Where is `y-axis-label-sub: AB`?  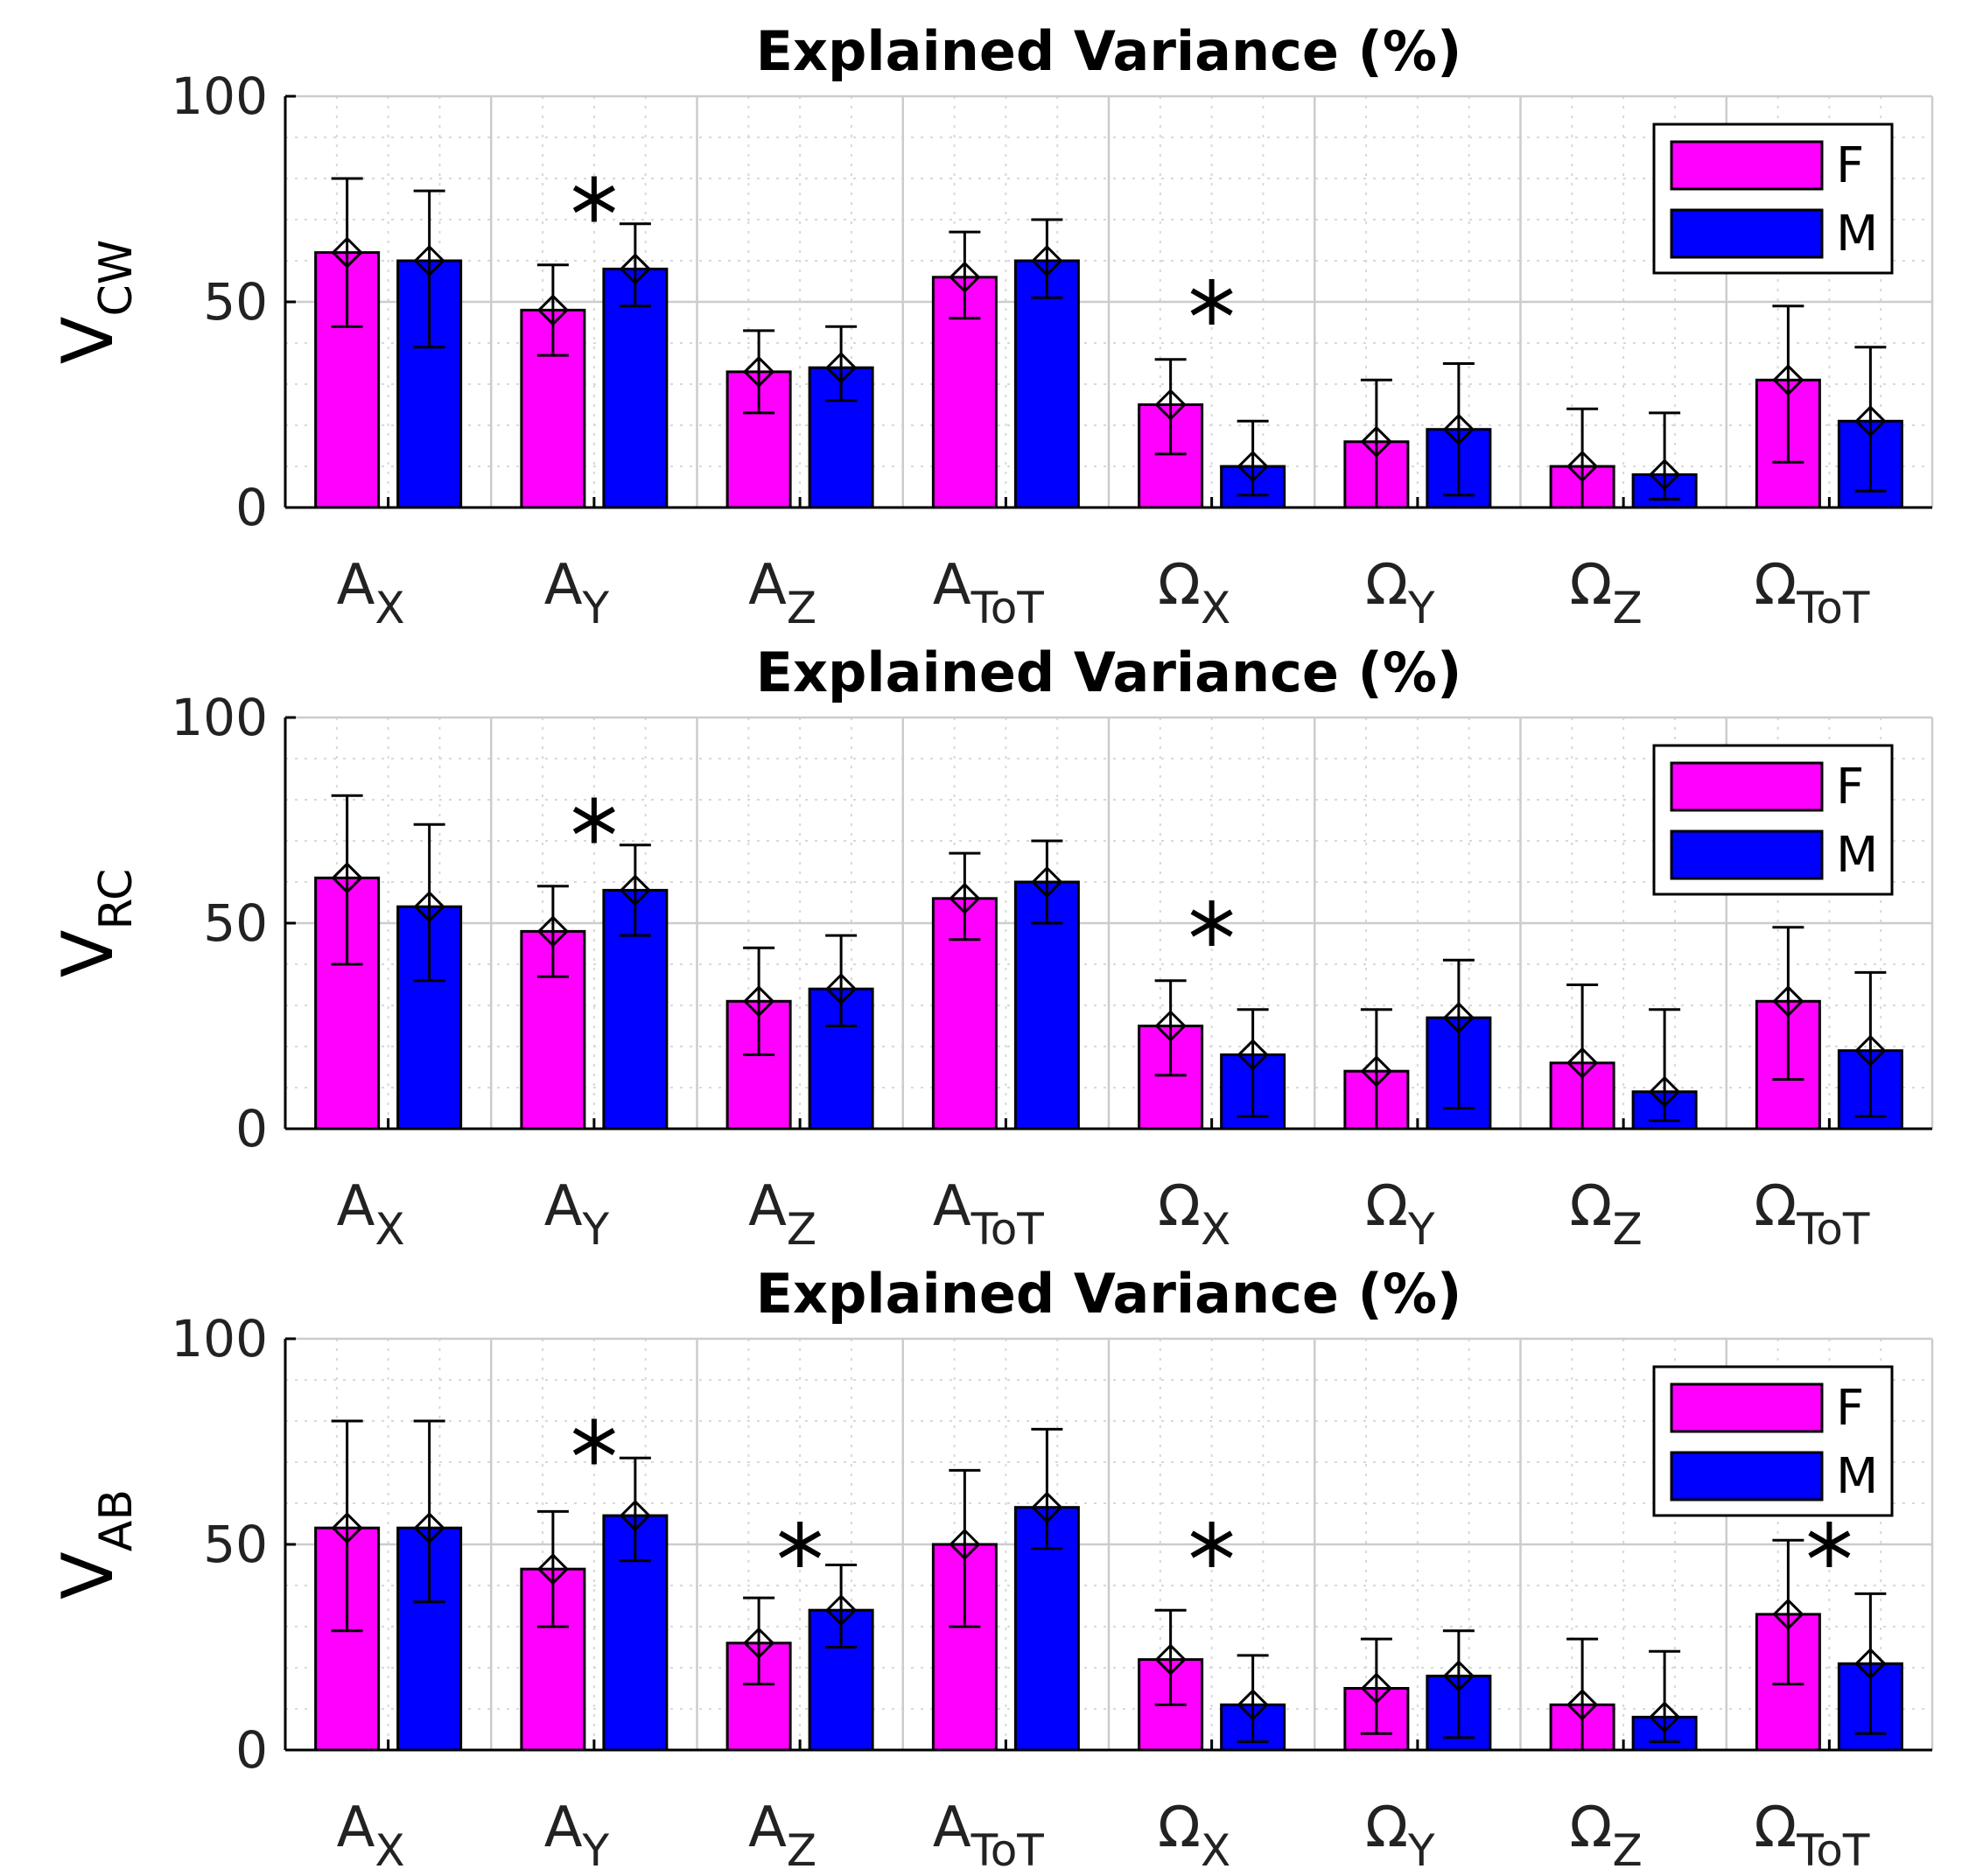
y-axis-label-sub: AB is located at coordinates (117, 1520).